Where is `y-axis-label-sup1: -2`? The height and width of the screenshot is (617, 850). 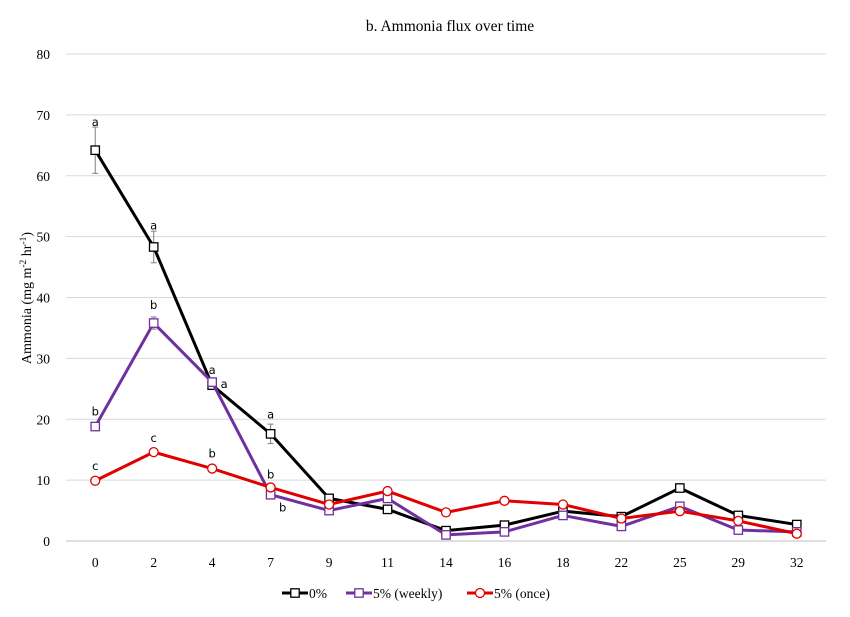
y-axis-label-sup1: -2 is located at coordinates (24, 263).